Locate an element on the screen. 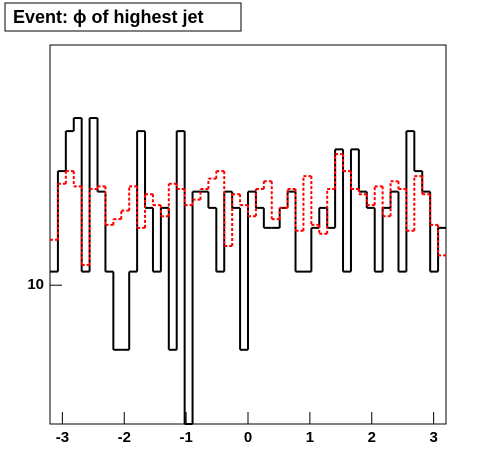  x-tick-label: 3 is located at coordinates (433, 437).